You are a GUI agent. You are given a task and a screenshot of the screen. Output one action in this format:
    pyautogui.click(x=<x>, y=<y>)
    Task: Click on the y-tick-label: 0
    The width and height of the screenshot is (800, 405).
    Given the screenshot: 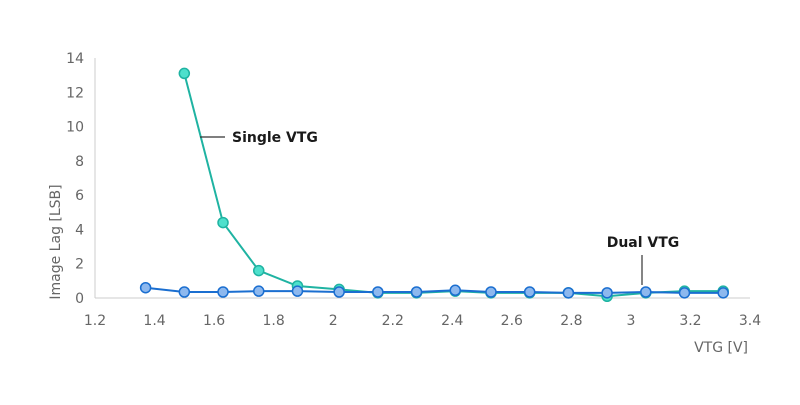 What is the action you would take?
    pyautogui.click(x=79, y=299)
    